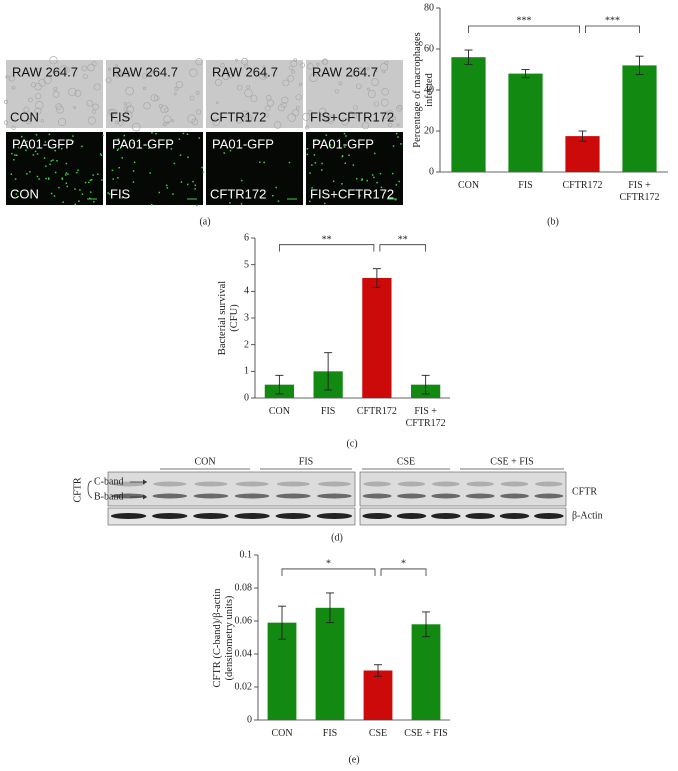 The width and height of the screenshot is (678, 771). Describe the element at coordinates (425, 417) in the screenshot. I see `x-tick-label: FIS + CFTR172` at that location.